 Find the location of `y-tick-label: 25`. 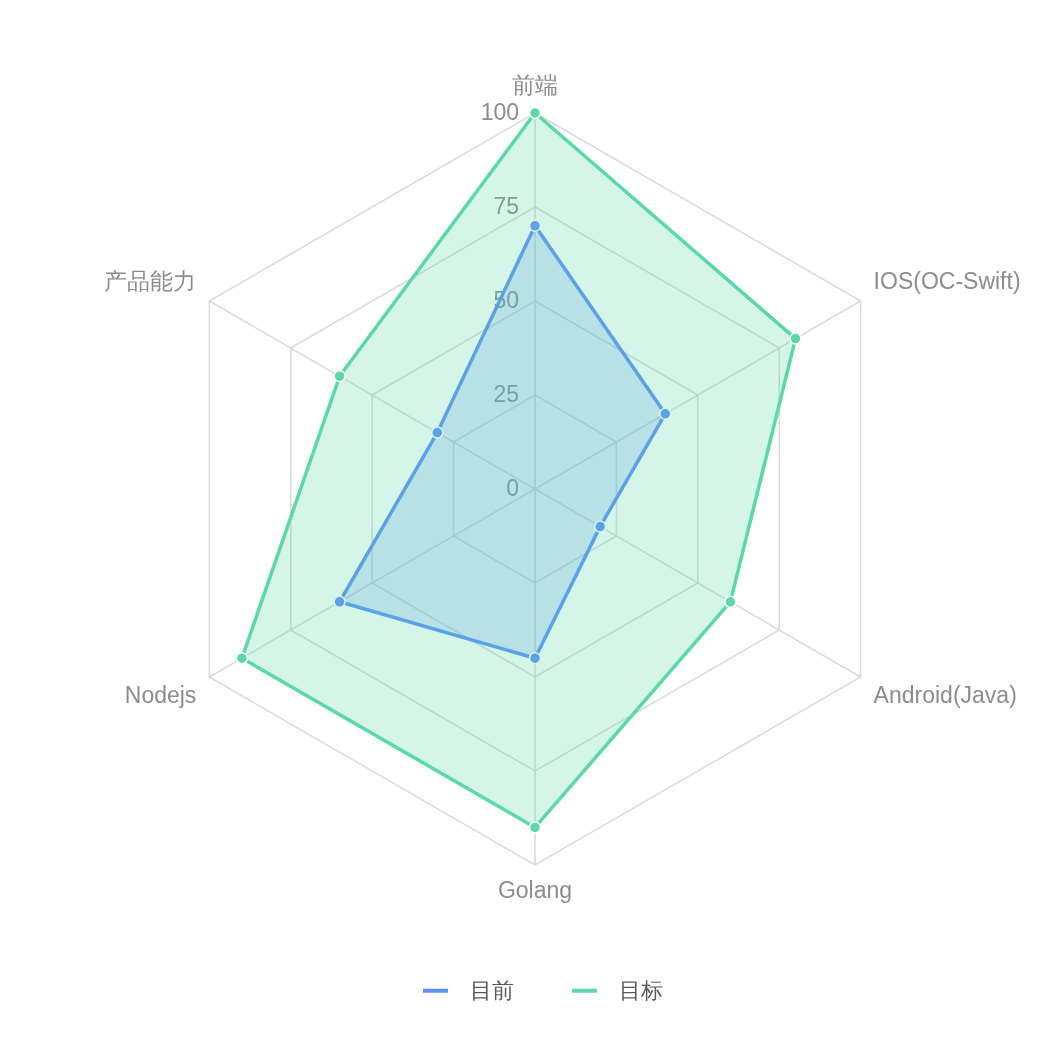

y-tick-label: 25 is located at coordinates (506, 394).